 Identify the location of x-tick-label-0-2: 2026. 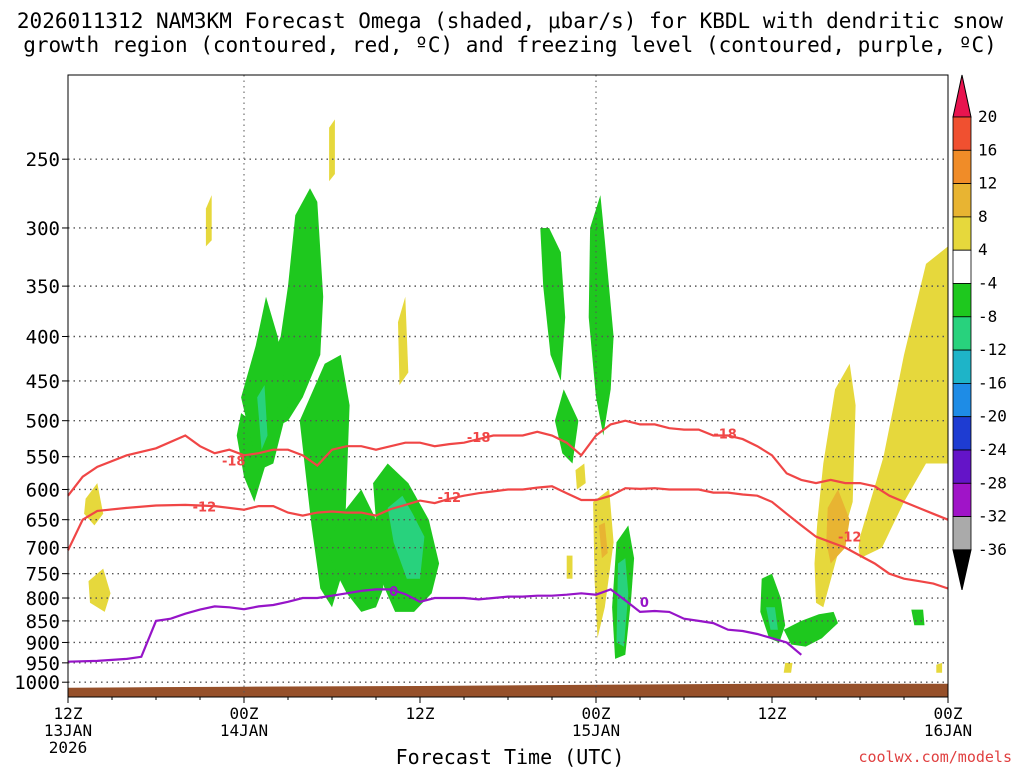
(68, 747).